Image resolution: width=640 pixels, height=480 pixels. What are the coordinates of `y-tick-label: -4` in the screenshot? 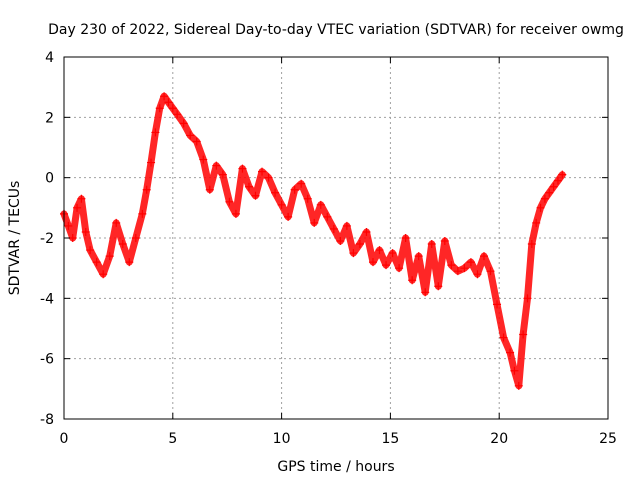 It's located at (47, 299).